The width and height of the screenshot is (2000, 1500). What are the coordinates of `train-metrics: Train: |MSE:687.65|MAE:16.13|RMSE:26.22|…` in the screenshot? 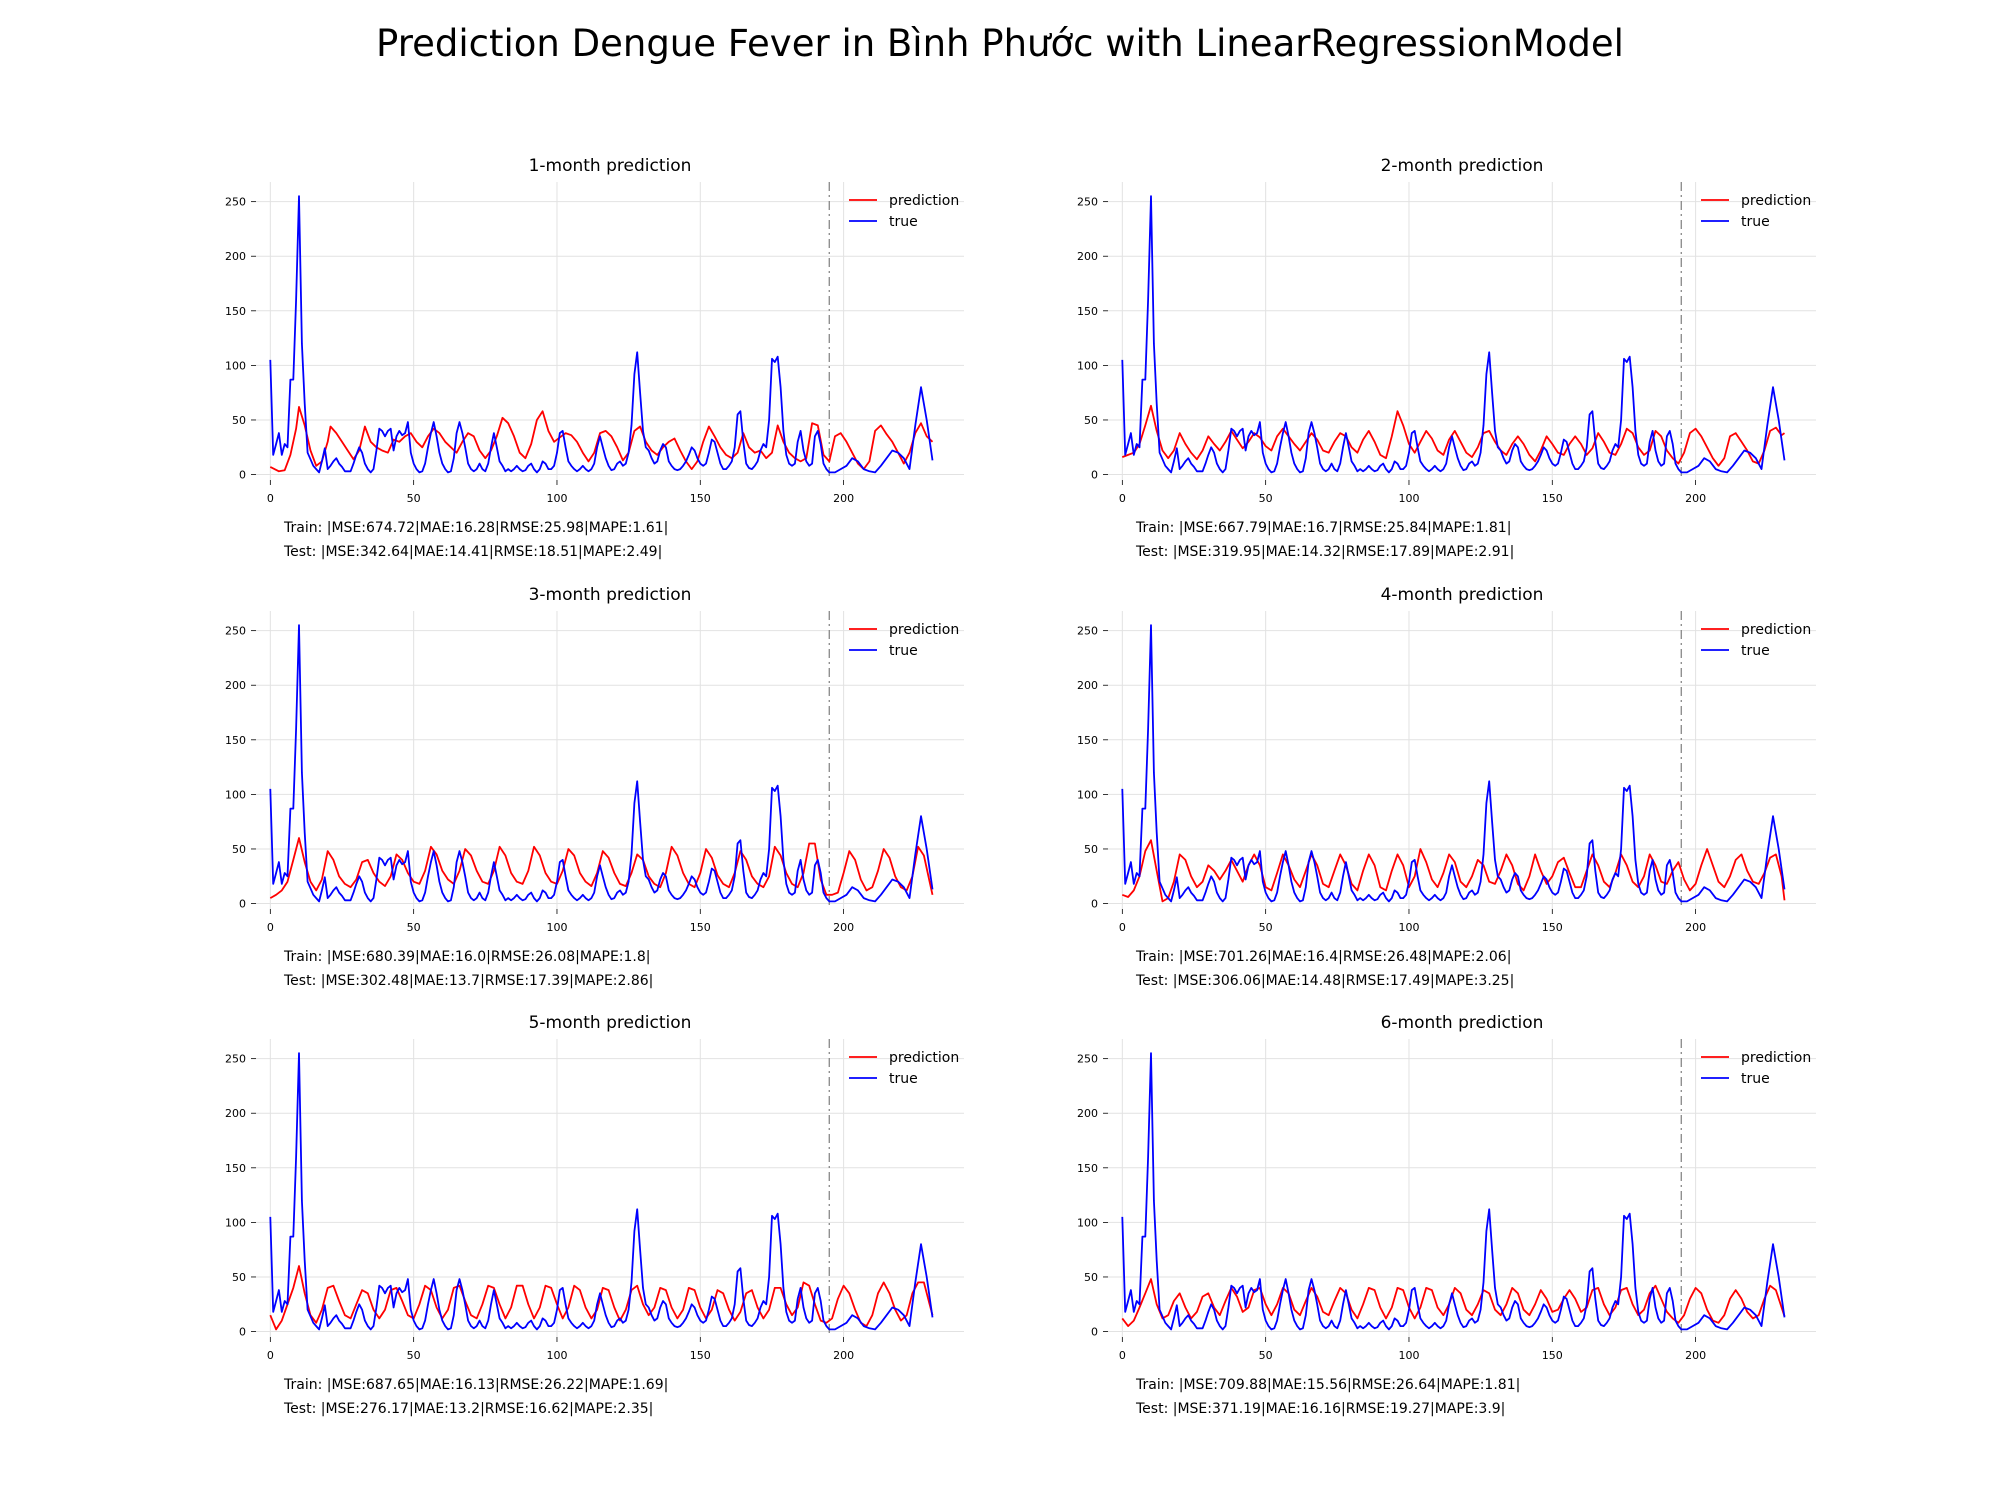 It's located at (475, 1385).